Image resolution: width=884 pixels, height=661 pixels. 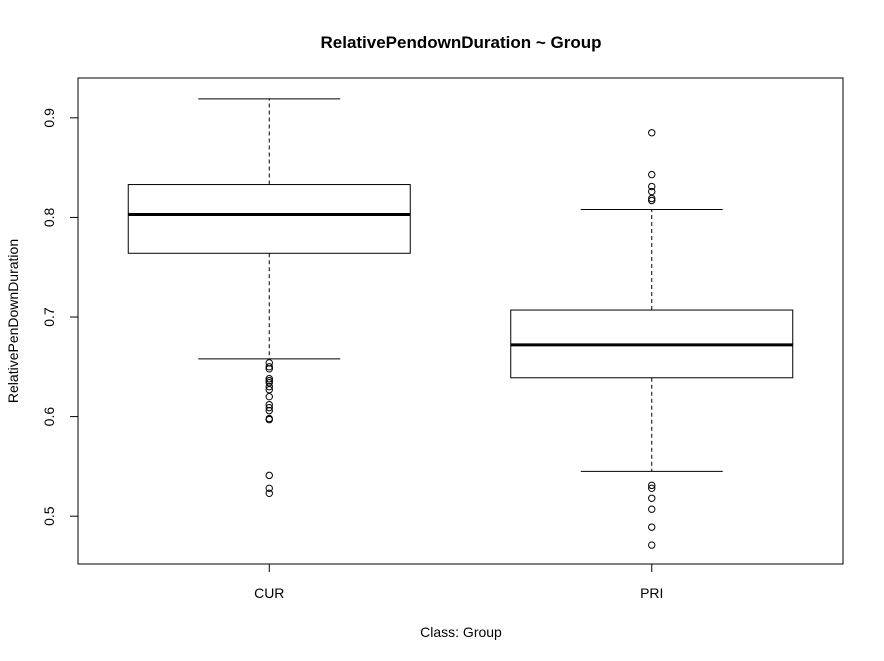 What do you see at coordinates (49, 317) in the screenshot?
I see `y-tick-label: 0.7` at bounding box center [49, 317].